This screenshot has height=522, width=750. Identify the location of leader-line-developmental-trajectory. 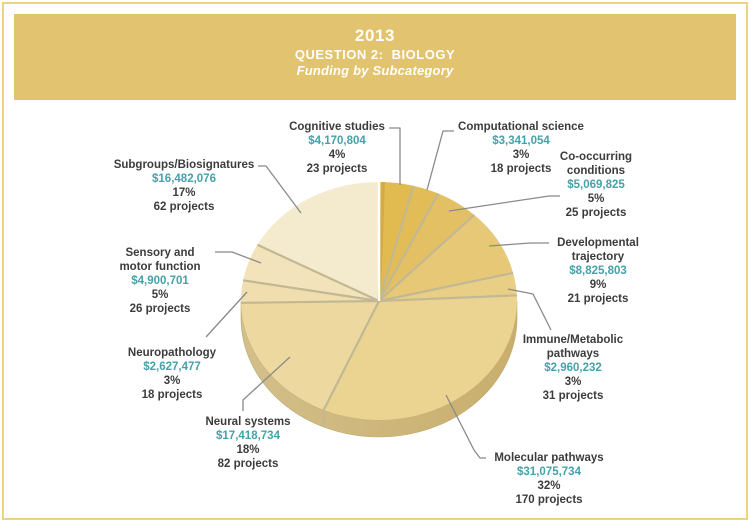
(518, 244).